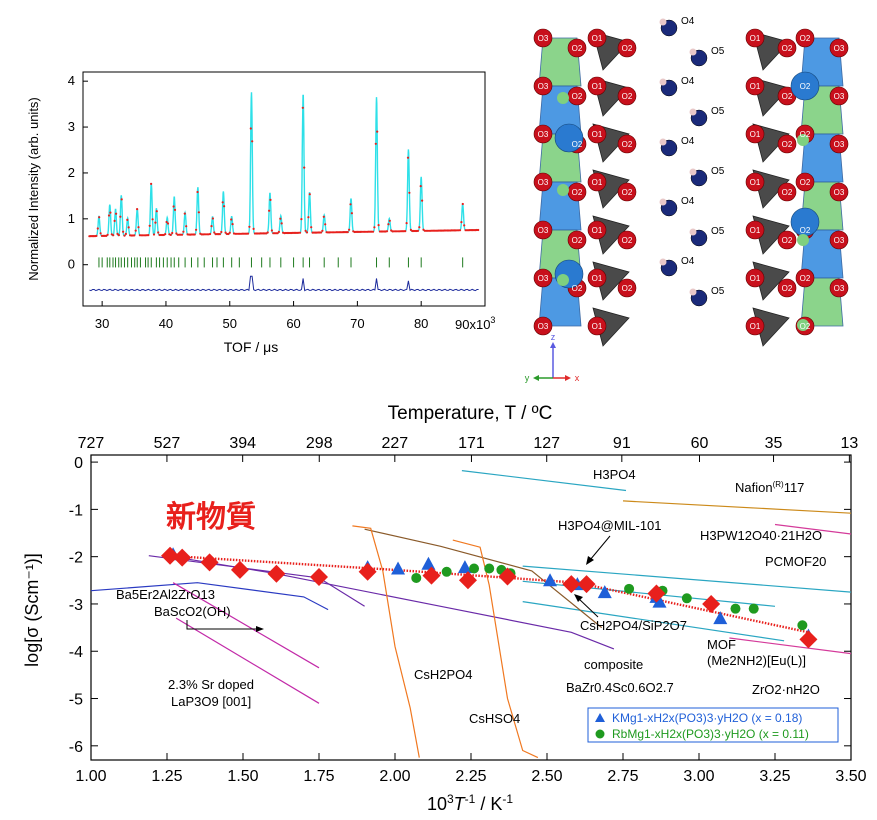 The image size is (877, 820). What do you see at coordinates (614, 474) in the screenshot?
I see `label-h3po4: H3PO4` at bounding box center [614, 474].